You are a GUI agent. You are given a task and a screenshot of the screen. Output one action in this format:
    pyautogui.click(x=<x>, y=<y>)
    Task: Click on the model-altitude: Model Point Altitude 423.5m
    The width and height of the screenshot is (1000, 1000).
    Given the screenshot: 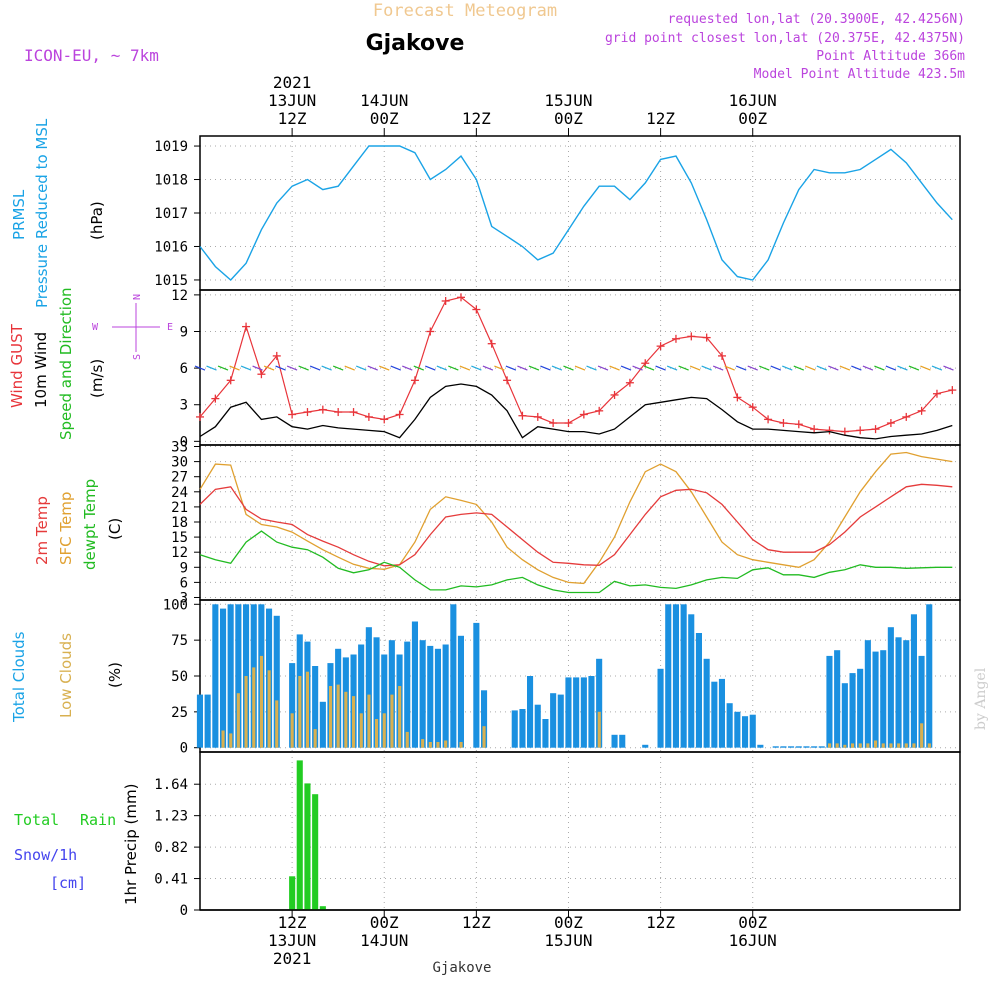 What is the action you would take?
    pyautogui.click(x=859, y=74)
    